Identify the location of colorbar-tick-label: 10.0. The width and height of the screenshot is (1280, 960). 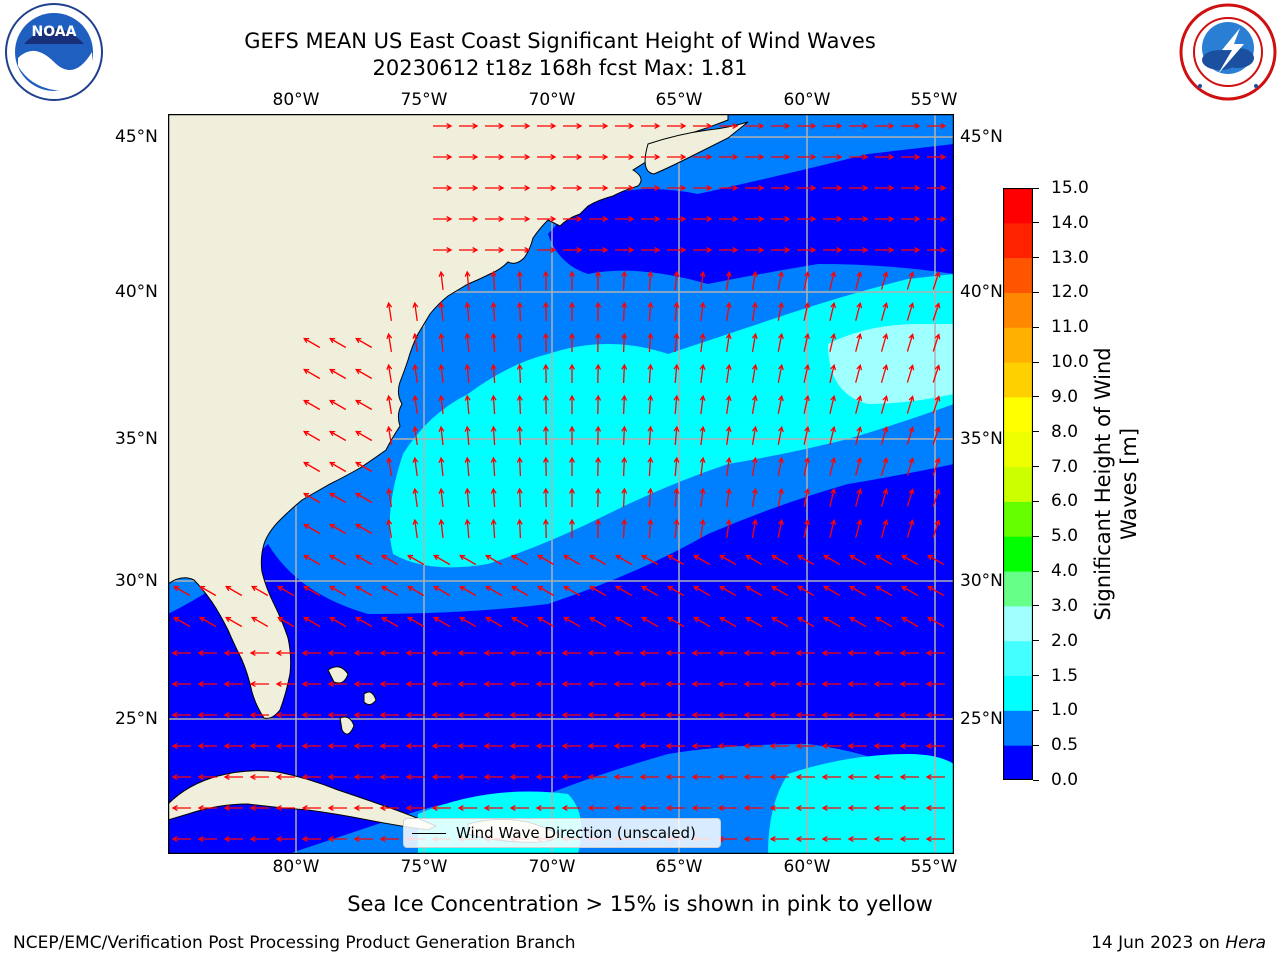
(1070, 362).